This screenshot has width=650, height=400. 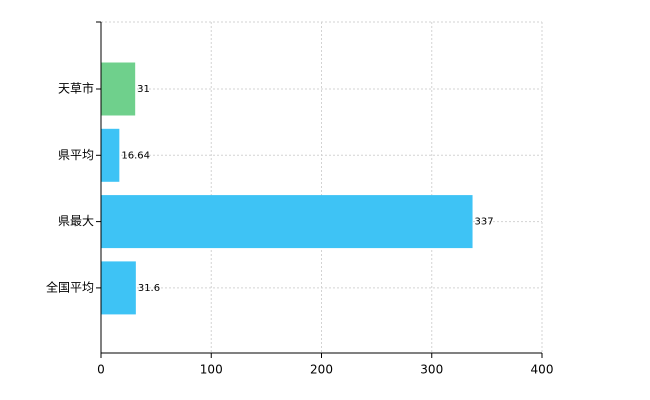 I want to click on y-tick-label: 県最大, so click(x=76, y=221).